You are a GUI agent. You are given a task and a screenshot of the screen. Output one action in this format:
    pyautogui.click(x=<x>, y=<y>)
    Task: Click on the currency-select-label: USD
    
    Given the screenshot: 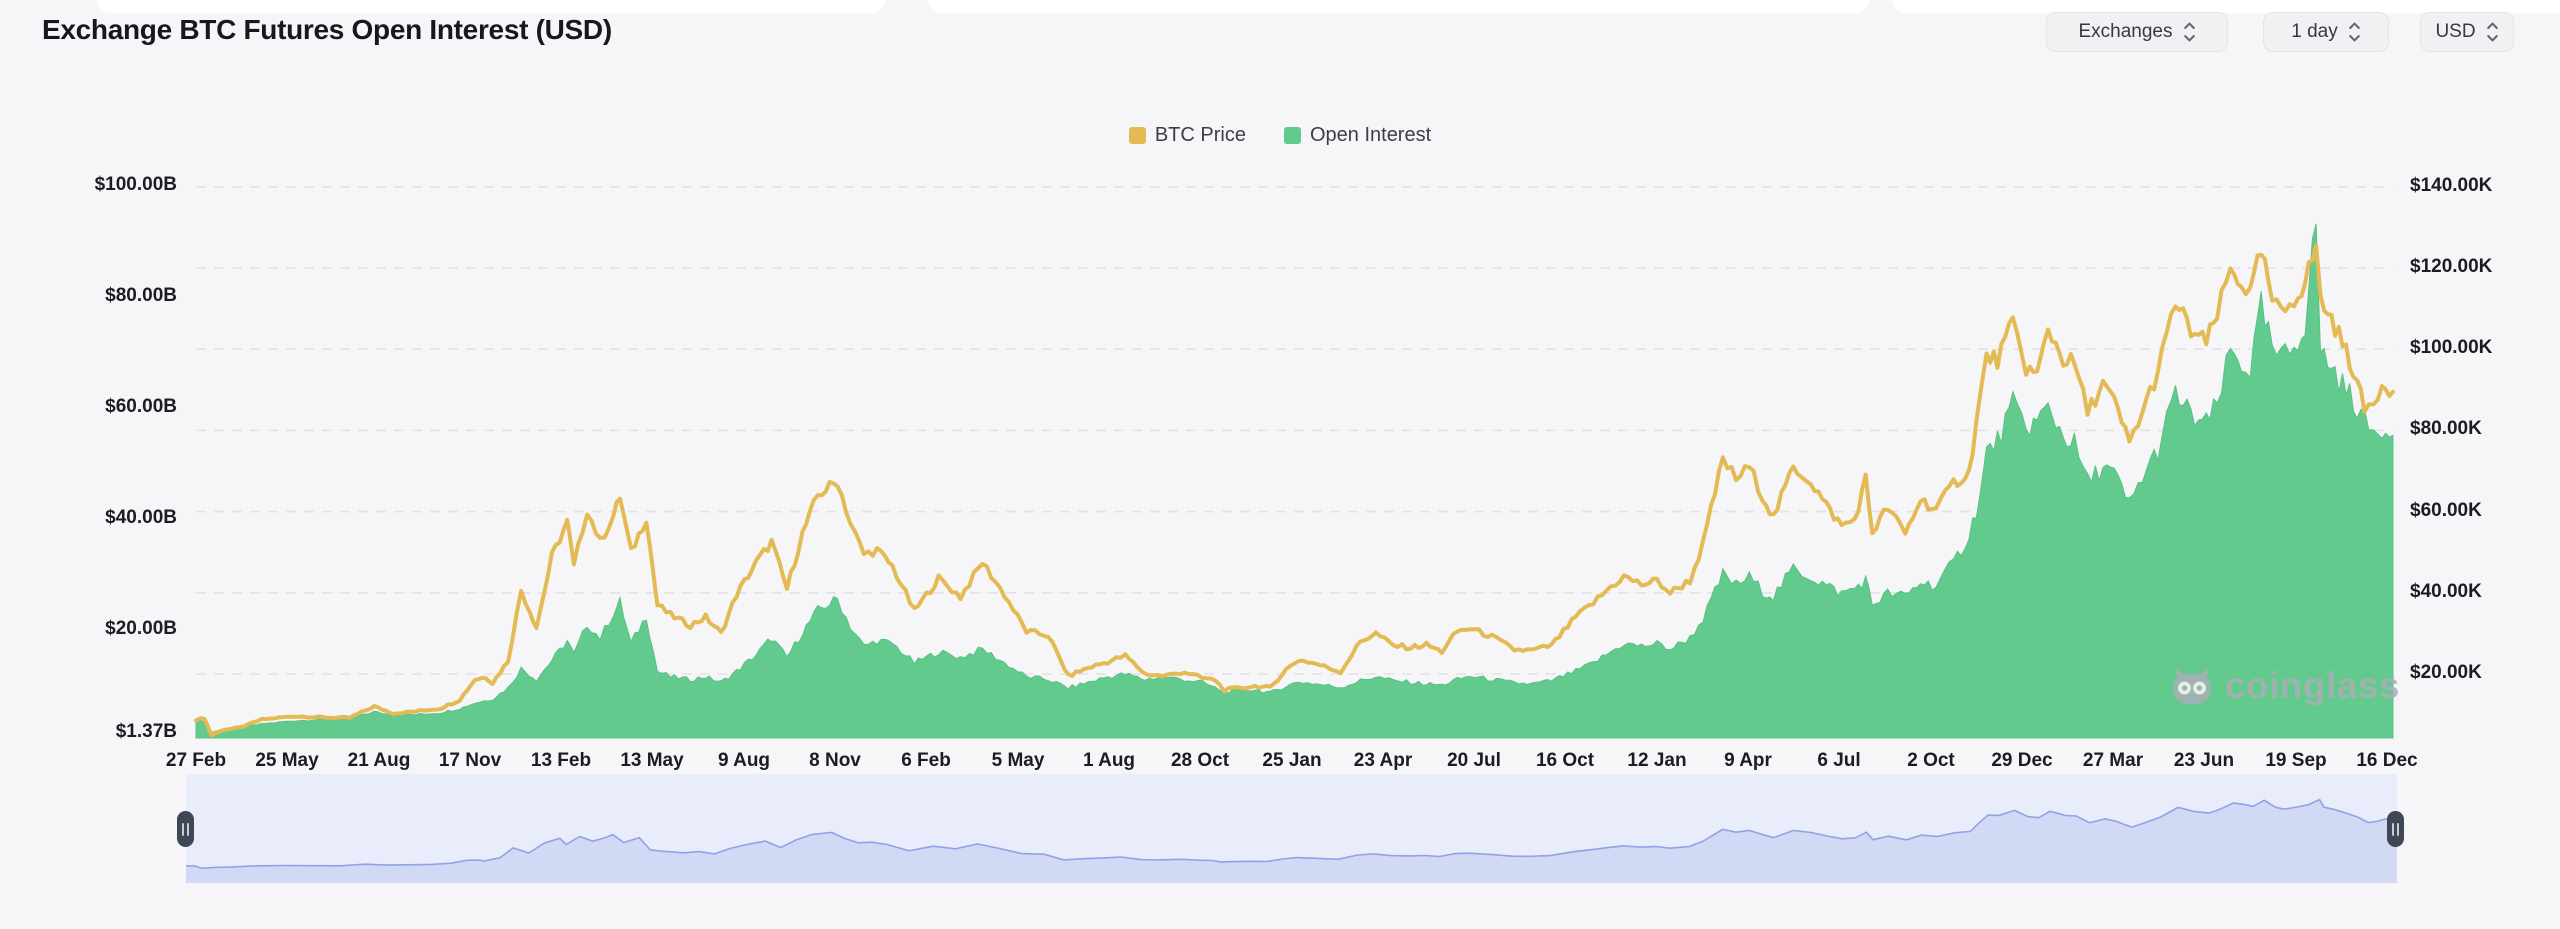 What is the action you would take?
    pyautogui.click(x=2455, y=31)
    